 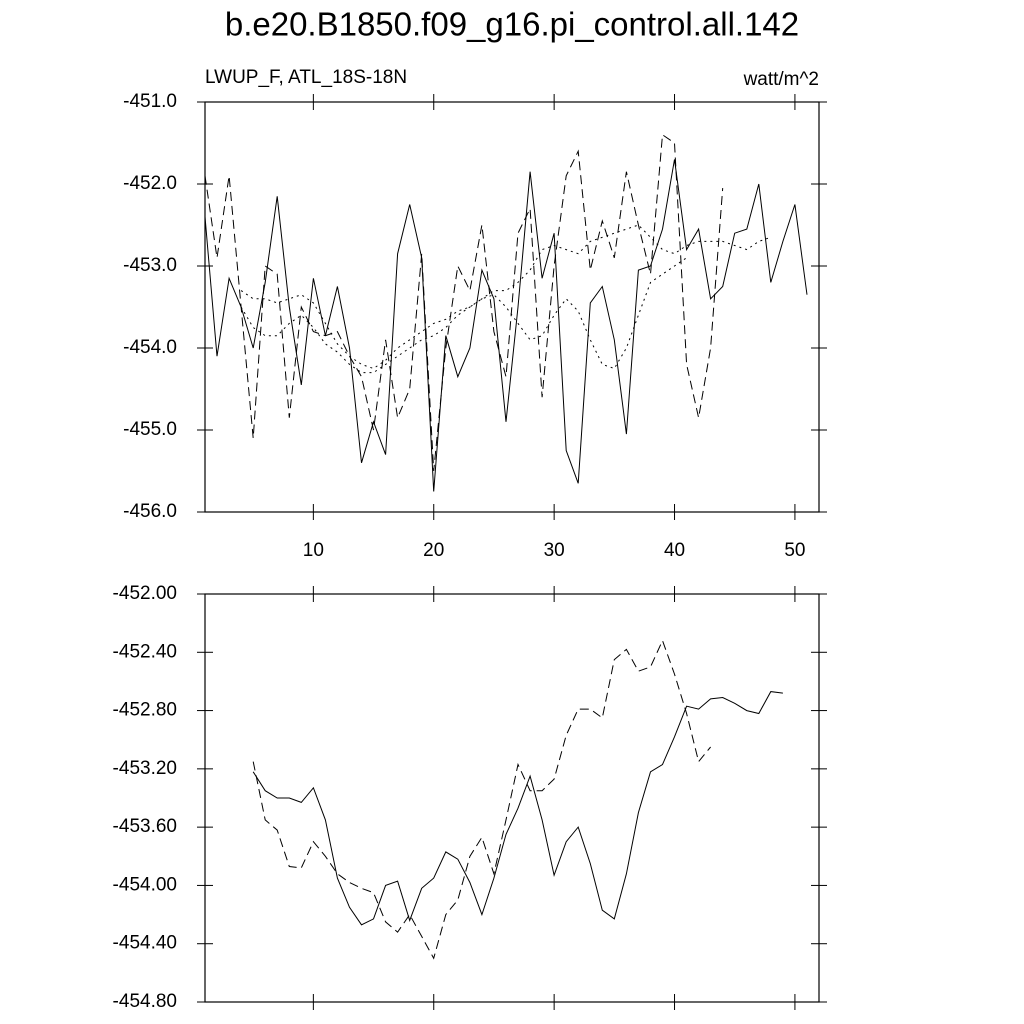 I want to click on y-tick-label: -454.80, so click(x=145, y=1001).